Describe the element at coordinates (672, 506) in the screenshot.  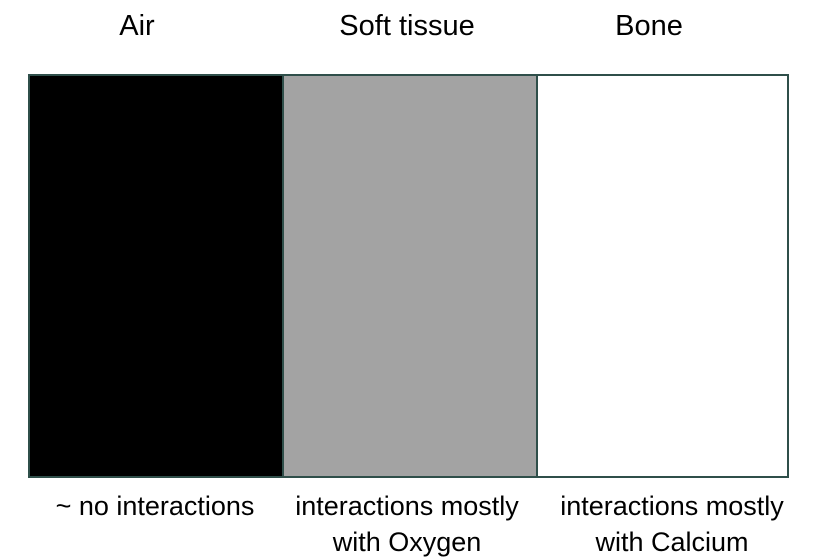
I see `bone-caption-line1: interactions mostly` at that location.